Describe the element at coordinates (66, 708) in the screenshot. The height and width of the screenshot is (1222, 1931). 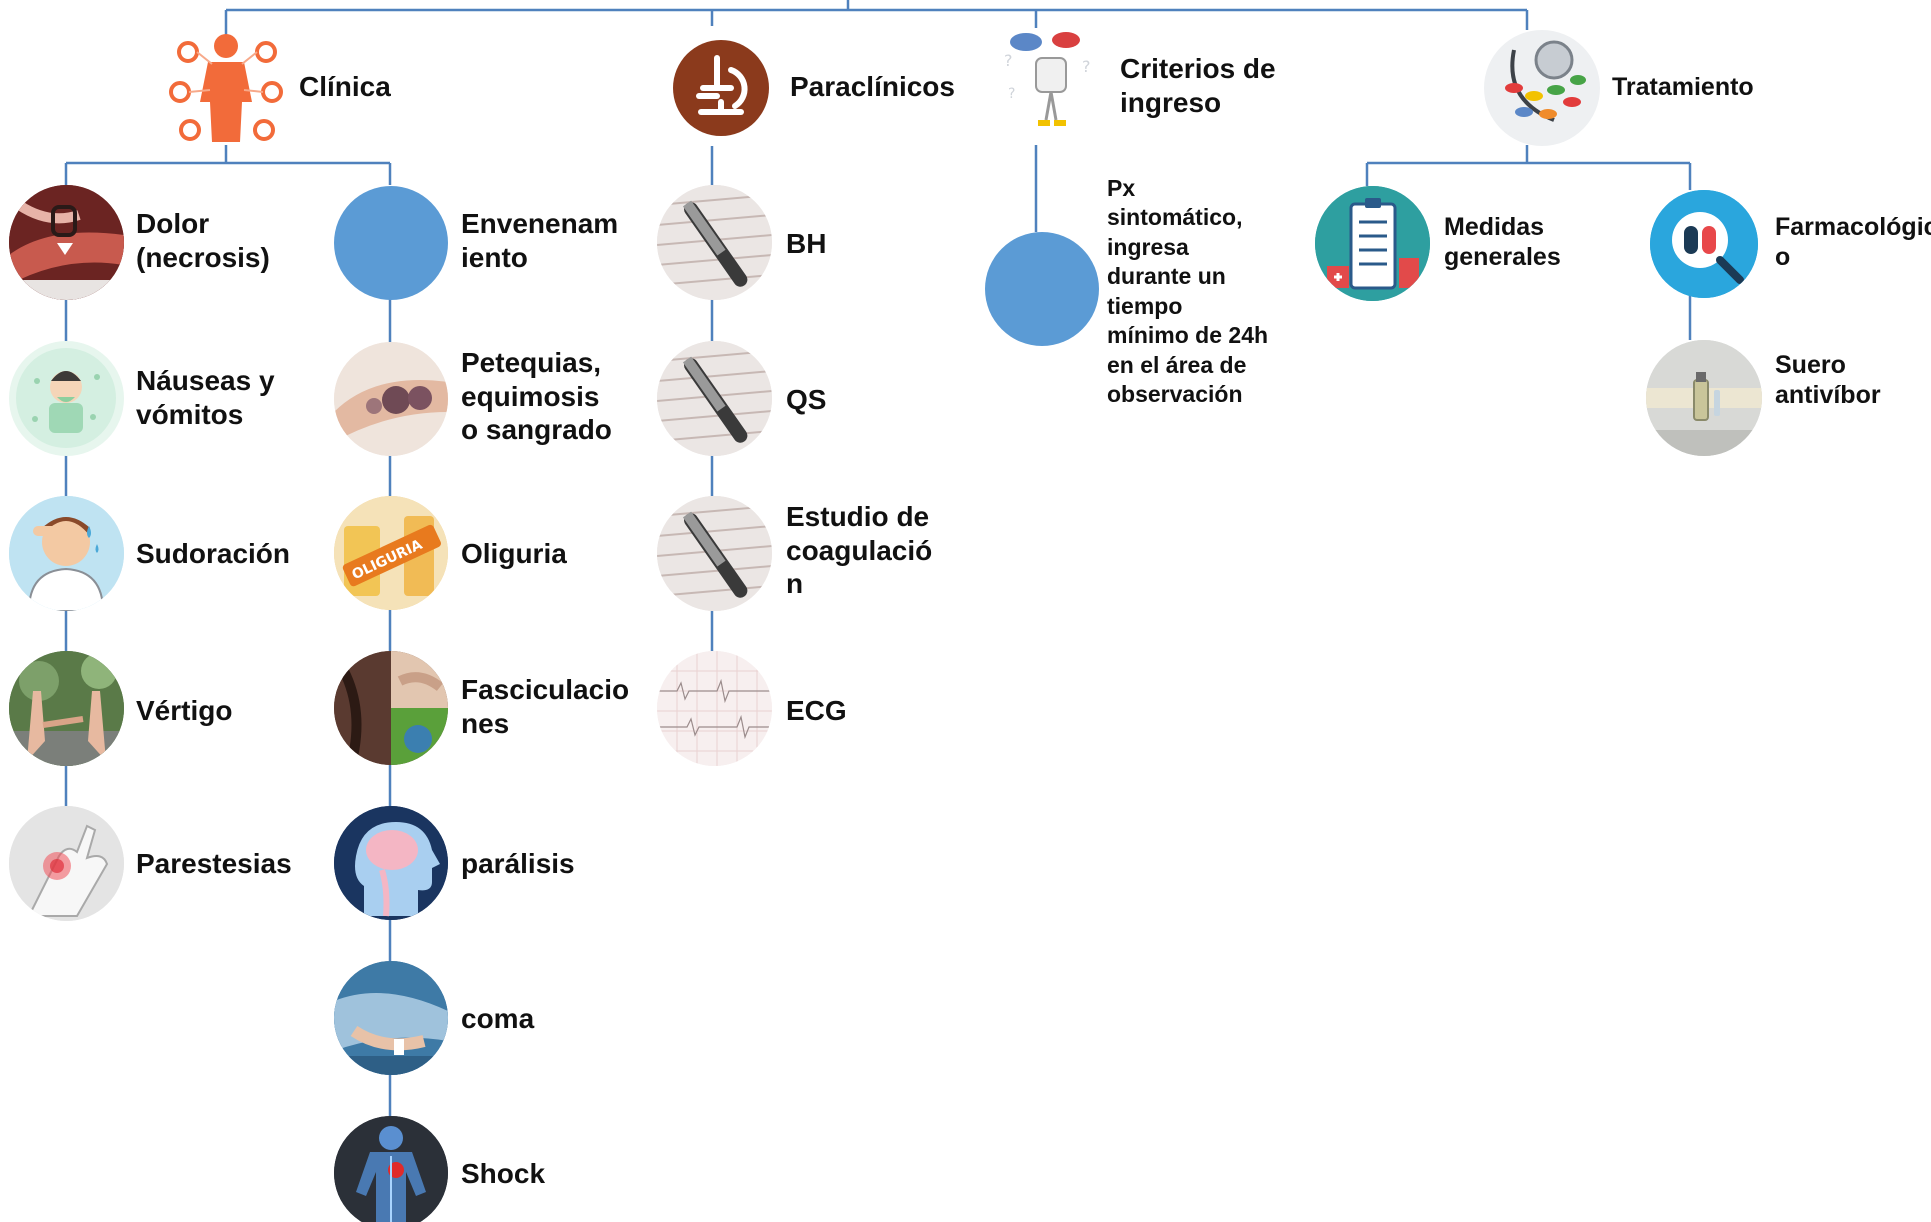
I see `dizzy-hands-icon` at that location.